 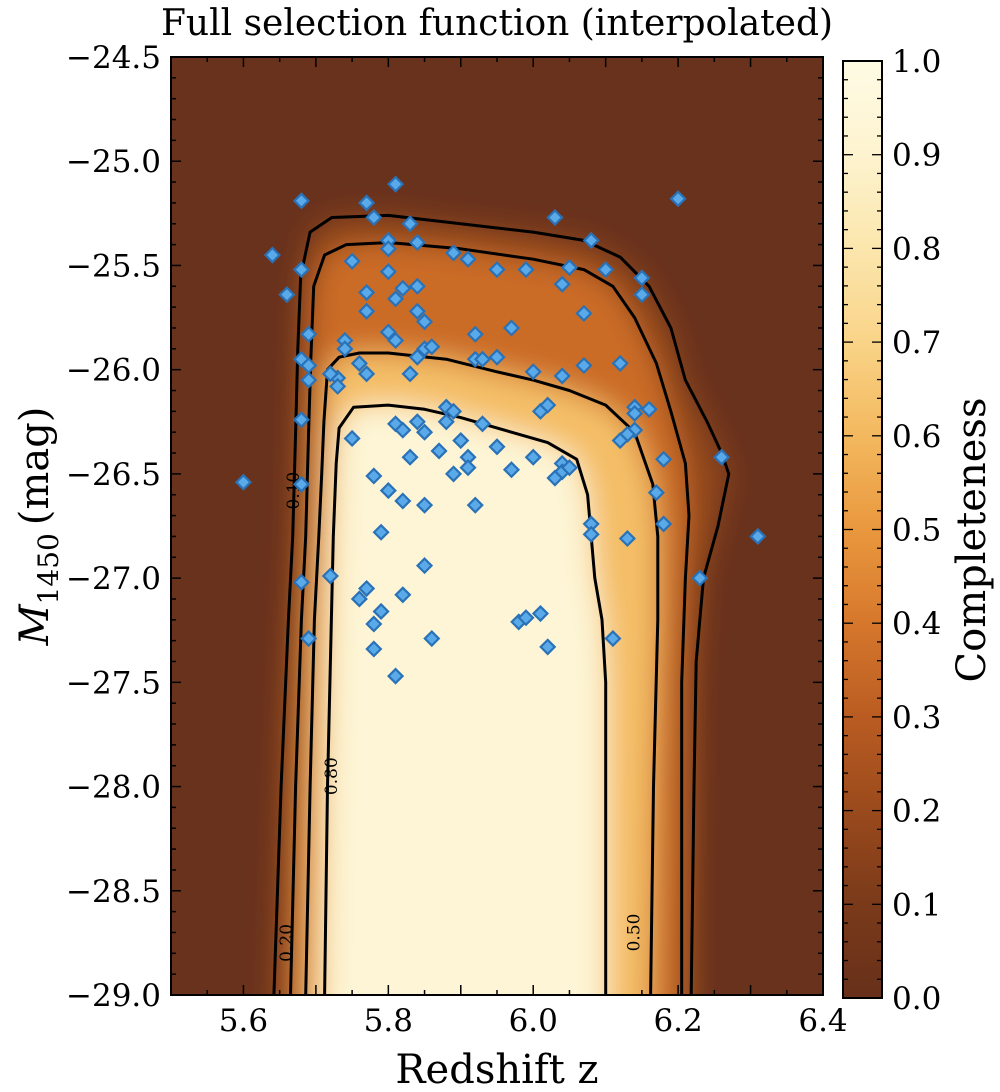 I want to click on colorbar-tick-label: 0.9, so click(x=916, y=156).